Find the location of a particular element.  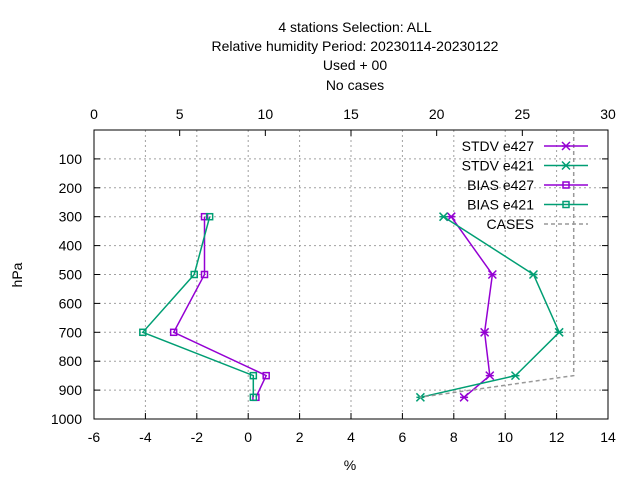

series-stdv-e427 is located at coordinates (471, 307).